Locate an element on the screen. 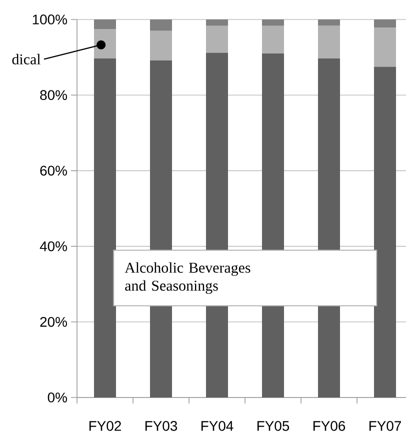  x-tick-label: FY03 is located at coordinates (161, 426).